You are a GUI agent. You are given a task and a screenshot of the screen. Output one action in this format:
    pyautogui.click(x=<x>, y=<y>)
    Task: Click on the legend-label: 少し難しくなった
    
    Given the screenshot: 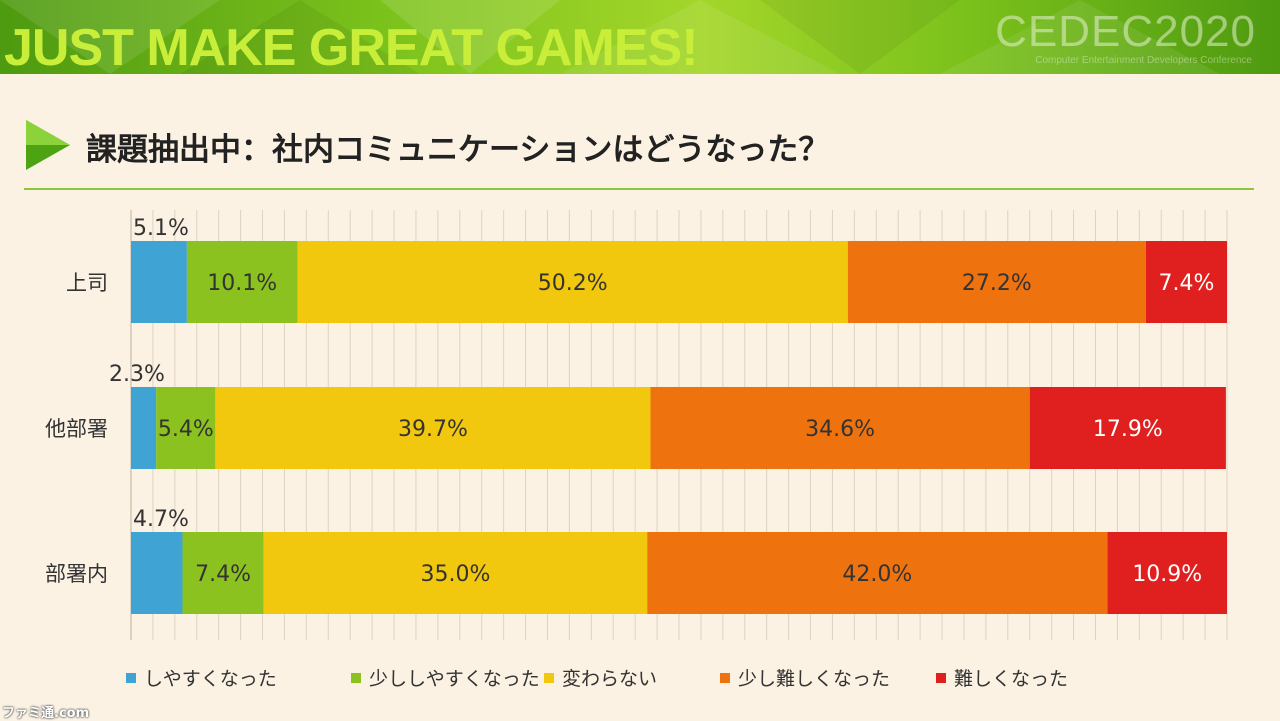 What is the action you would take?
    pyautogui.click(x=814, y=679)
    